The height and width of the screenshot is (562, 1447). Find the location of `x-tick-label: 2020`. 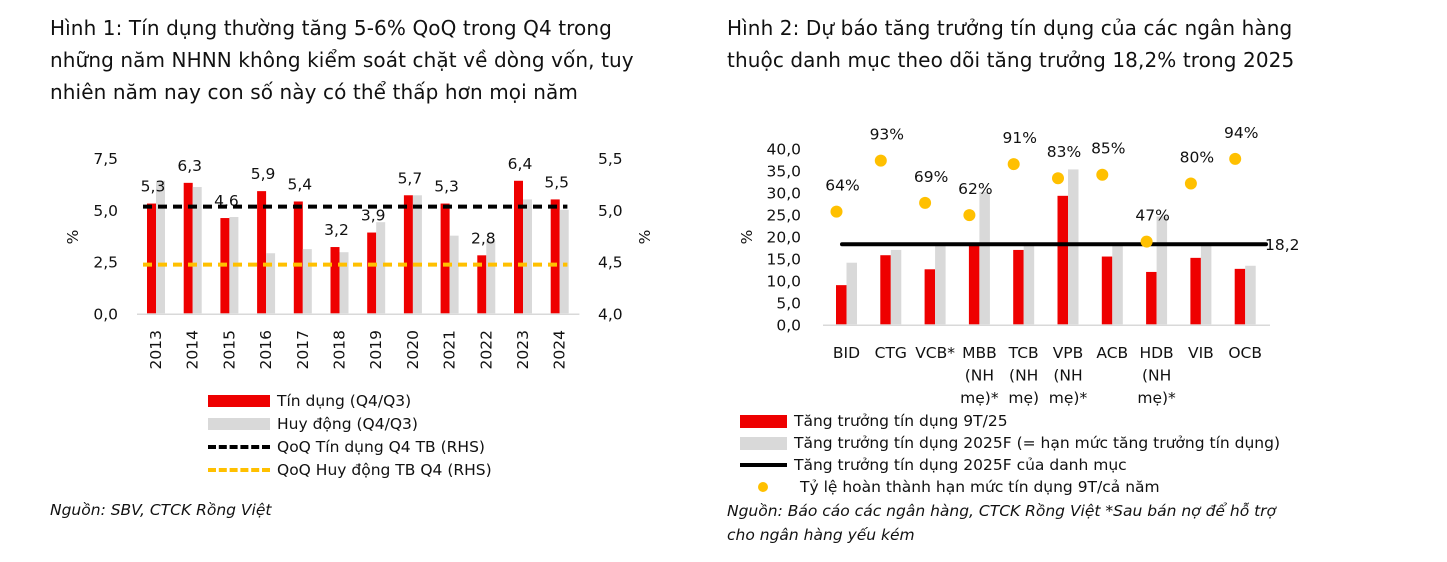

x-tick-label: 2020 is located at coordinates (413, 349).